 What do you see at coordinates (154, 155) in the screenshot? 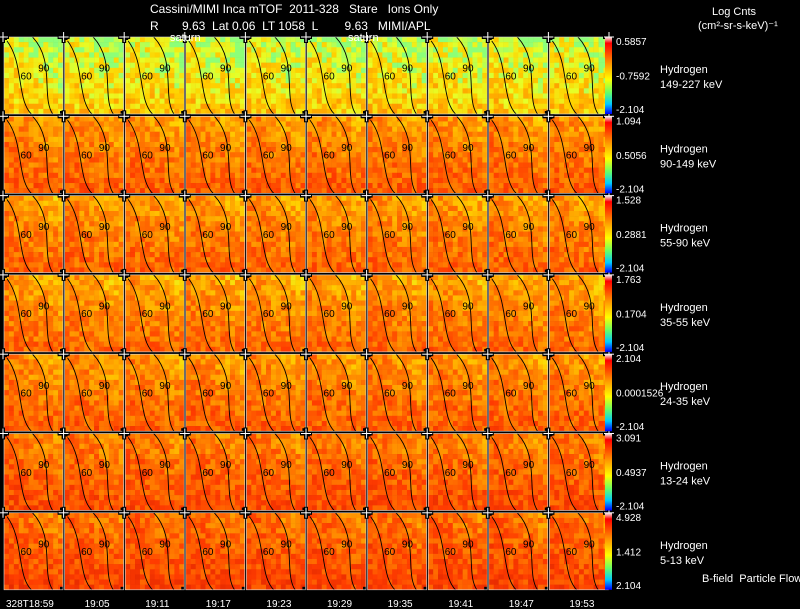
I see `cell-border` at bounding box center [154, 155].